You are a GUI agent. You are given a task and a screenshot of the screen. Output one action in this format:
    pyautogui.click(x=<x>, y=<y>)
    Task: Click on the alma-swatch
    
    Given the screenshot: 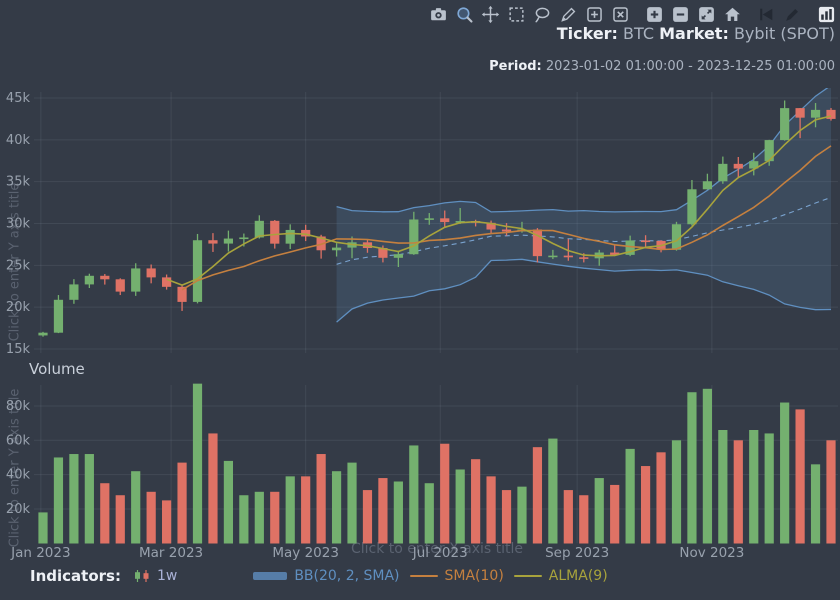 What is the action you would take?
    pyautogui.click(x=527, y=576)
    